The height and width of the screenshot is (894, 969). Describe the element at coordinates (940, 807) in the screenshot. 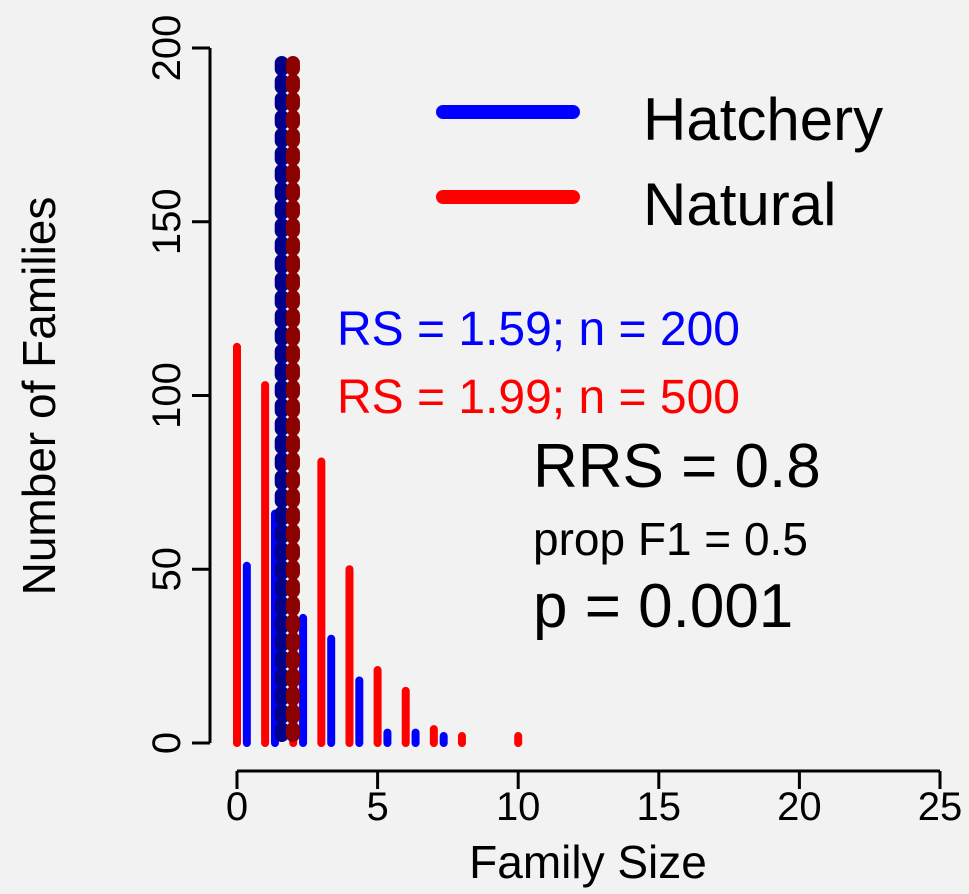

I see `x-tick-label: 25` at that location.